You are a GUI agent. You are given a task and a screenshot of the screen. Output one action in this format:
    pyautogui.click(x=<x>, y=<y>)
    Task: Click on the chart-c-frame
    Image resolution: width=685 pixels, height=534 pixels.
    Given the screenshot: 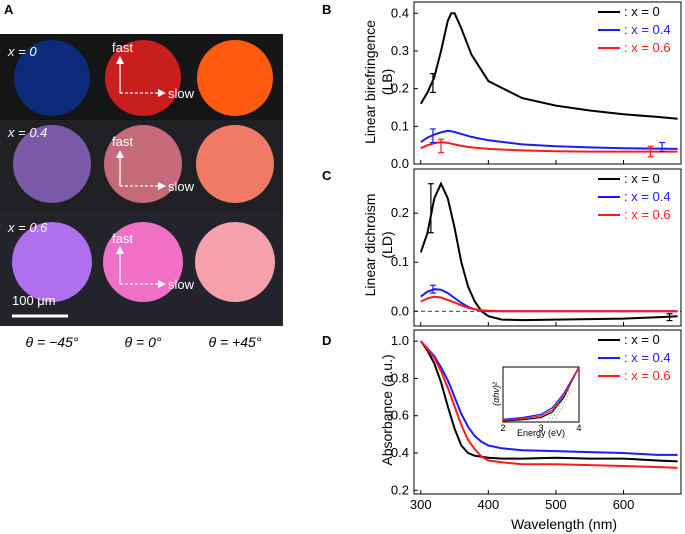 What is the action you would take?
    pyautogui.click(x=547, y=247)
    